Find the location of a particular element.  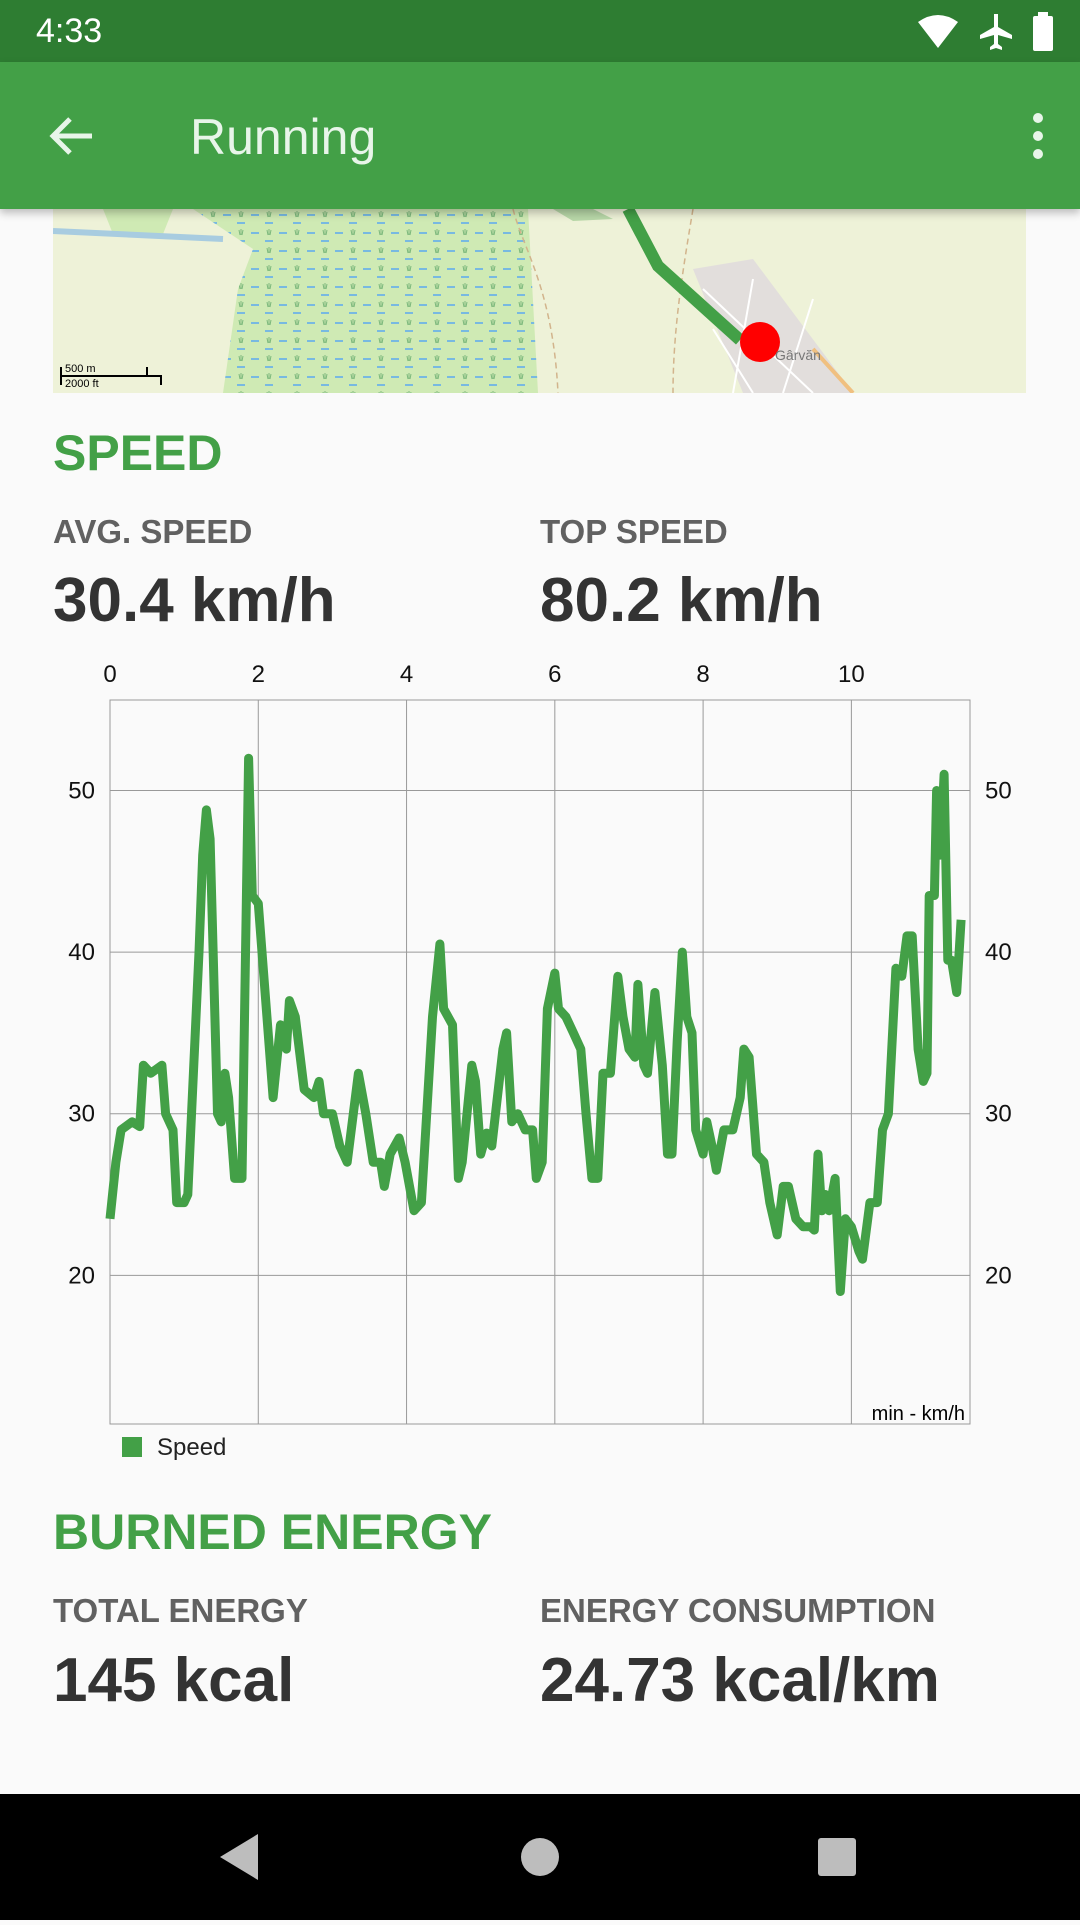

back-nav-icon is located at coordinates (239, 1857).